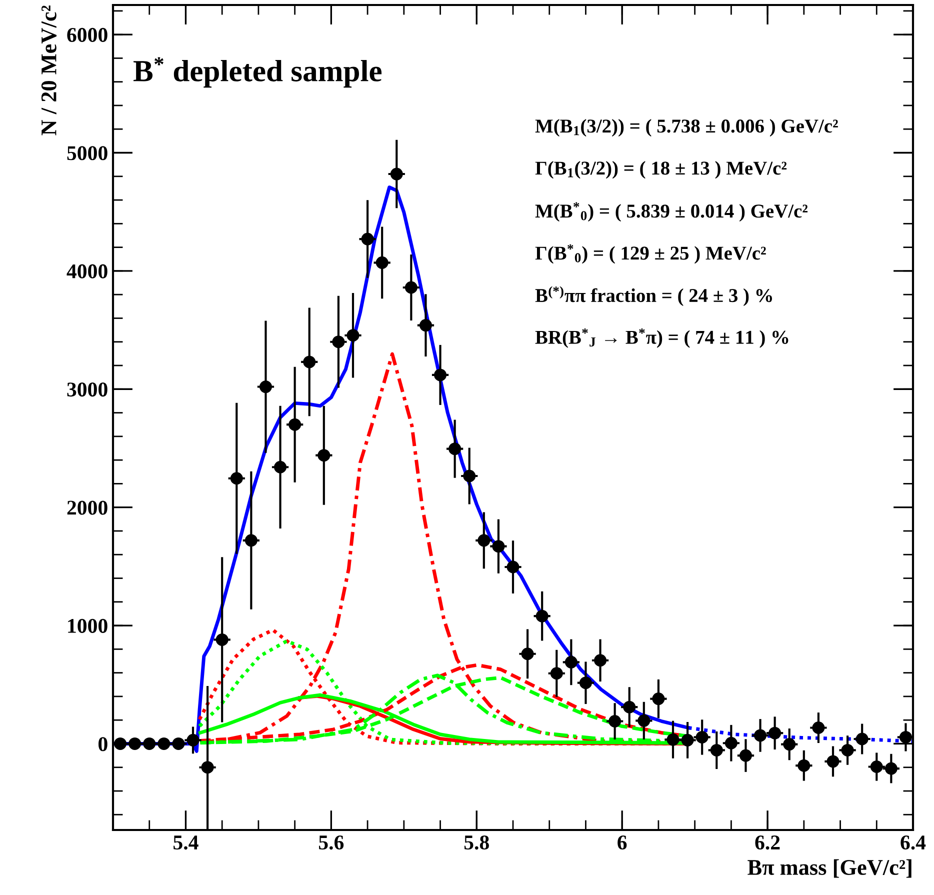  I want to click on y-tick-label: 4000, so click(87, 271).